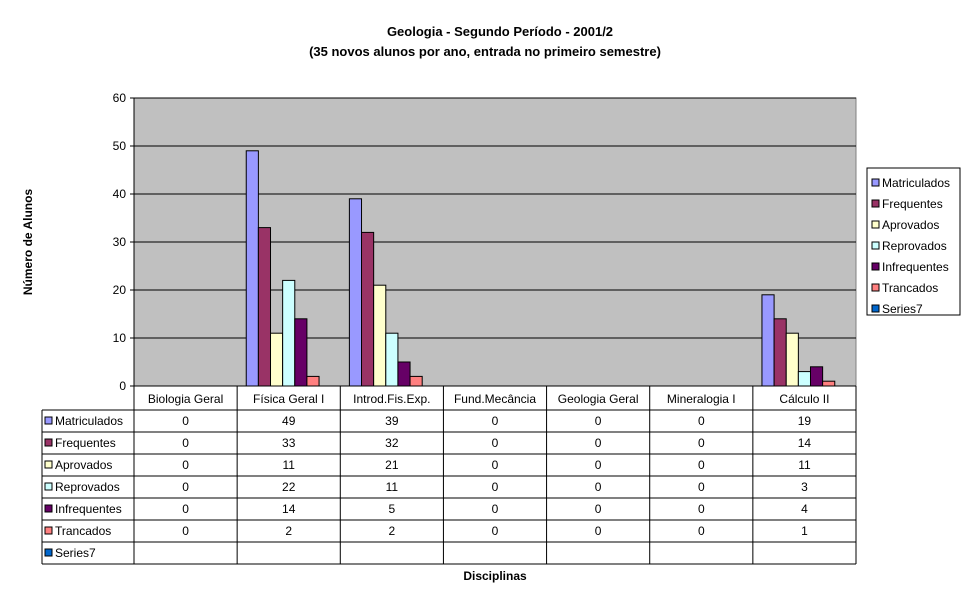  Describe the element at coordinates (120, 98) in the screenshot. I see `y-tick-label: 60` at that location.